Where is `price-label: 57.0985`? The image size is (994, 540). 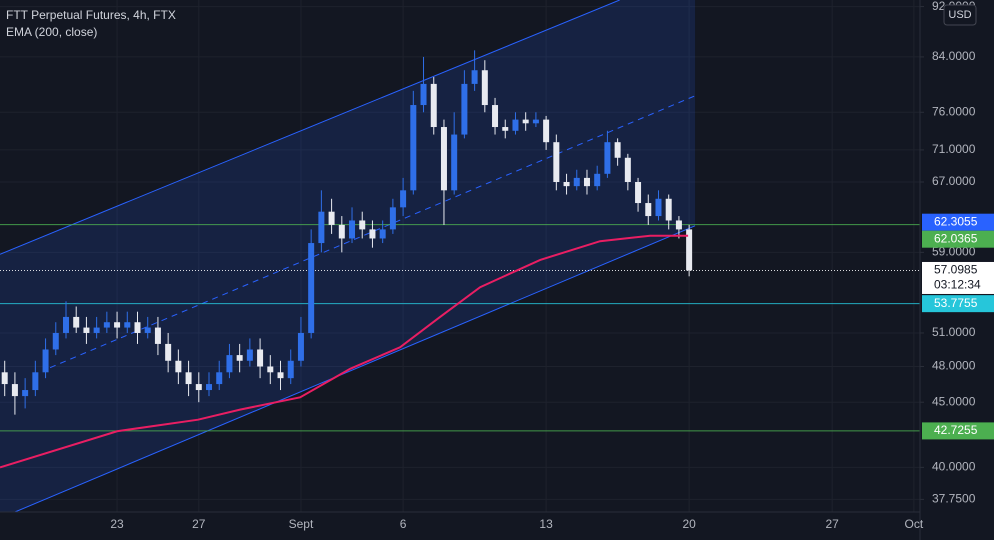 price-label: 57.0985 is located at coordinates (956, 270).